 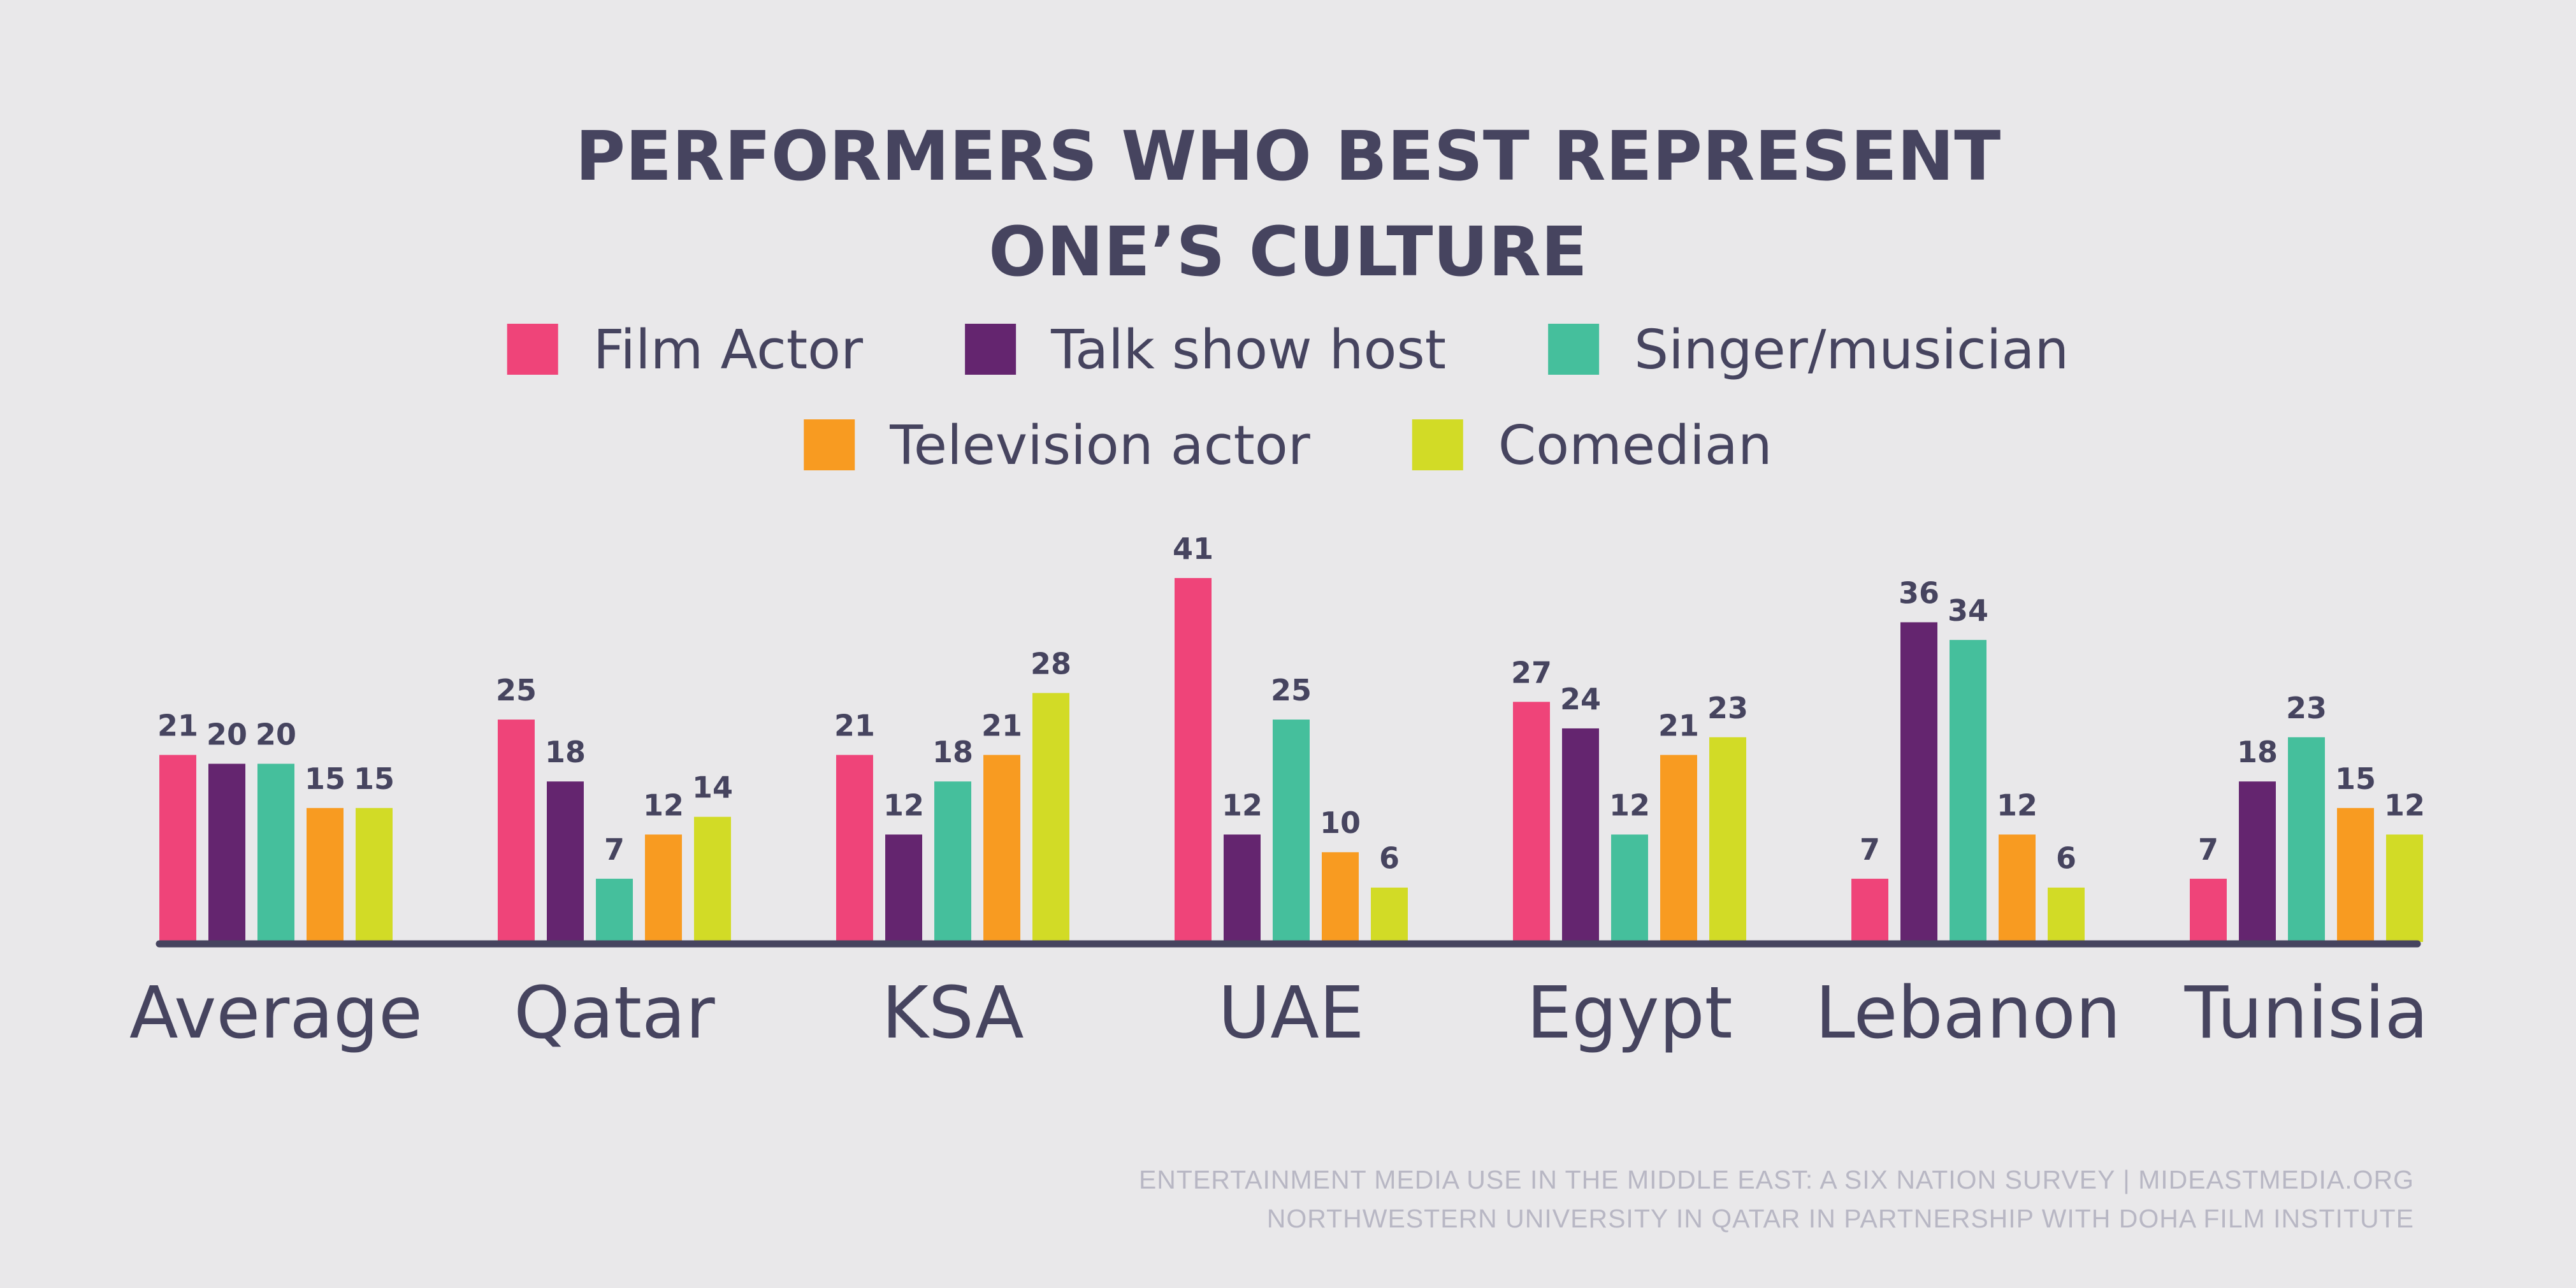 What do you see at coordinates (1678, 848) in the screenshot?
I see `bar-egypt-television-actor` at bounding box center [1678, 848].